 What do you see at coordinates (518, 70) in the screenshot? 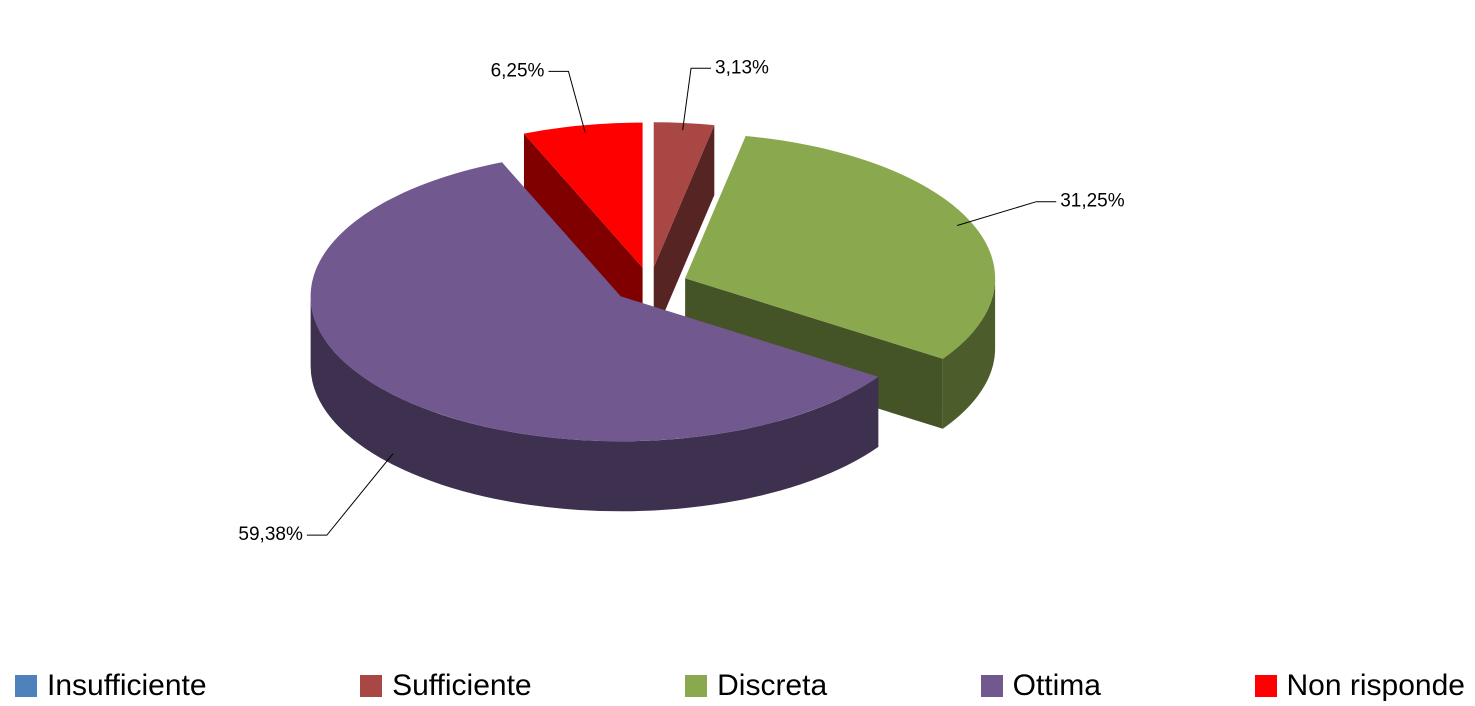
I see `data-label: 6,25%` at bounding box center [518, 70].